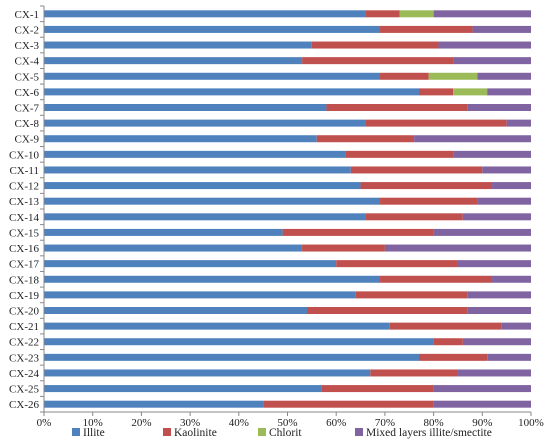 The image size is (550, 446). I want to click on y-tick-label: CX-17, so click(24, 265).